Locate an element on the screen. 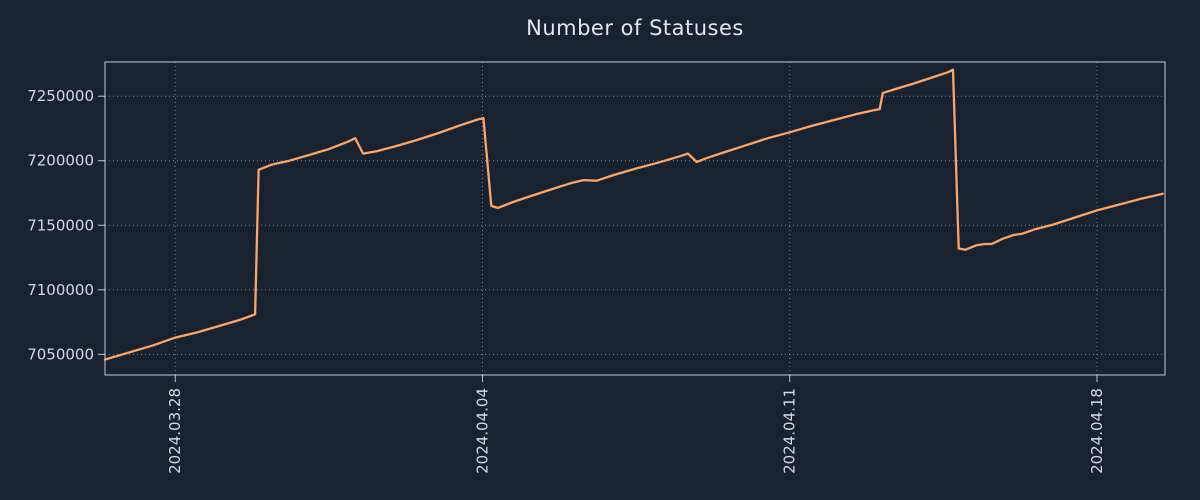 The height and width of the screenshot is (500, 1200). y-tick-label: 7100000 is located at coordinates (60, 290).